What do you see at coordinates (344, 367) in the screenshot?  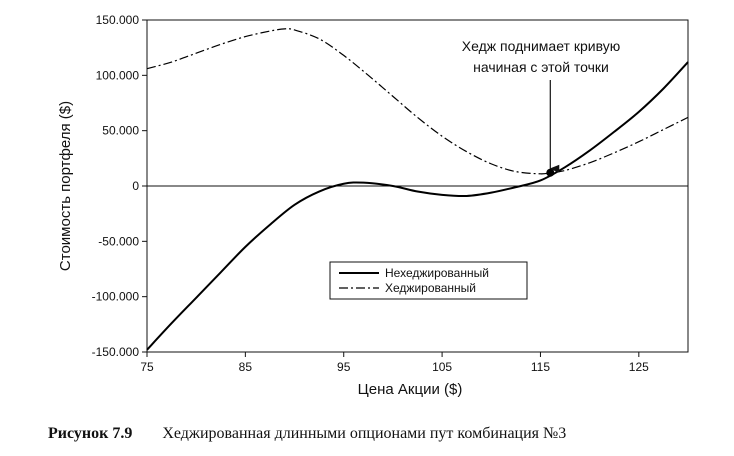 I see `x-tick-label: 95` at bounding box center [344, 367].